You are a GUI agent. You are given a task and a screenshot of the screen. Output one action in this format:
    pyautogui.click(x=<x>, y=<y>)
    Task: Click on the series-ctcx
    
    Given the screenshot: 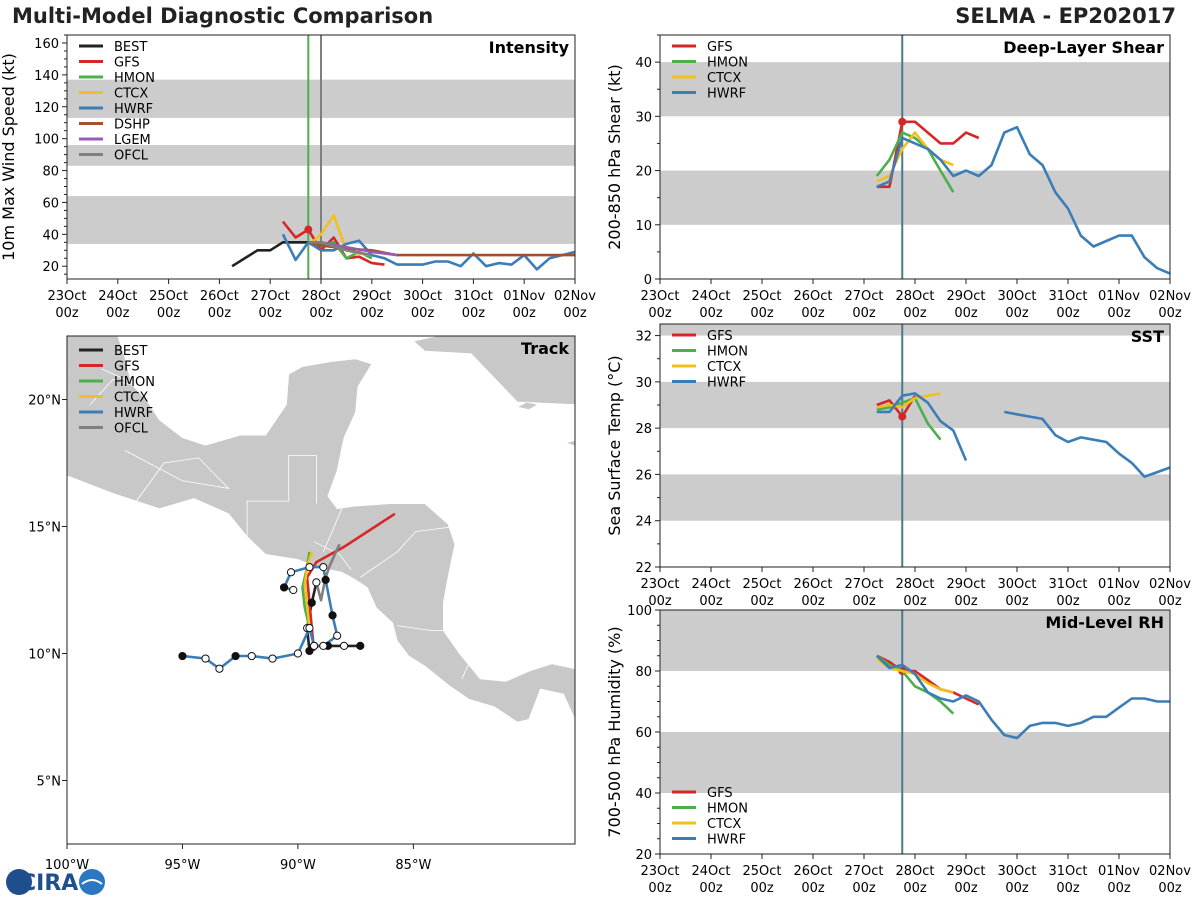 What is the action you would take?
    pyautogui.click(x=908, y=400)
    